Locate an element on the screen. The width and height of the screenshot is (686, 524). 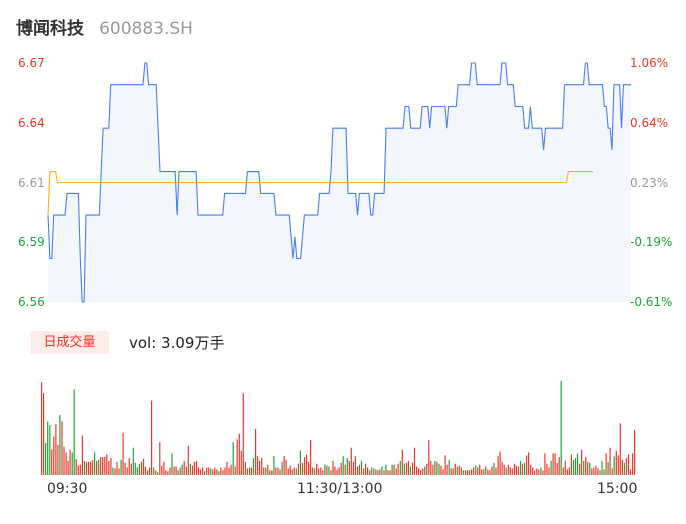
x-tick-time: 15:00 is located at coordinates (617, 489).